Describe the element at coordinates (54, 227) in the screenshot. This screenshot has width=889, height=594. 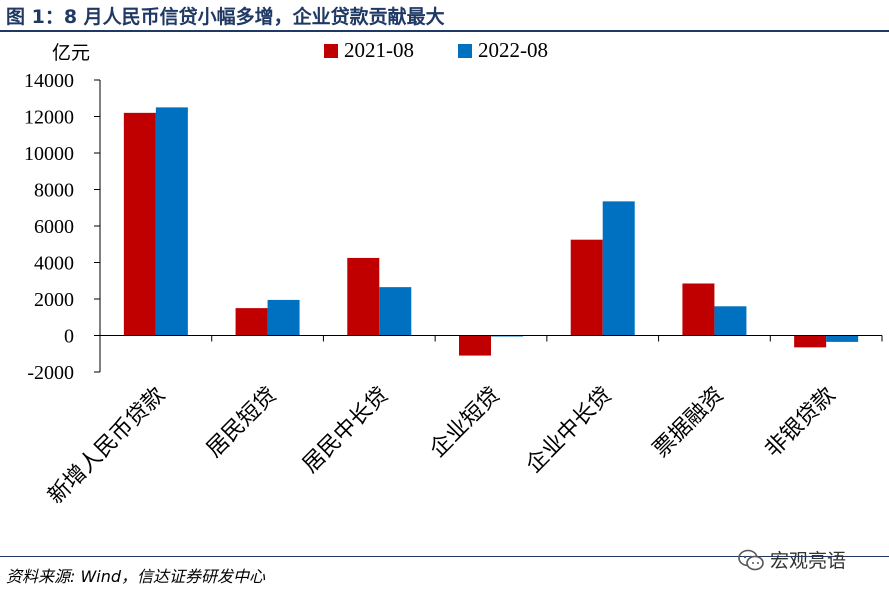
I see `y-tick-label: 6000` at that location.